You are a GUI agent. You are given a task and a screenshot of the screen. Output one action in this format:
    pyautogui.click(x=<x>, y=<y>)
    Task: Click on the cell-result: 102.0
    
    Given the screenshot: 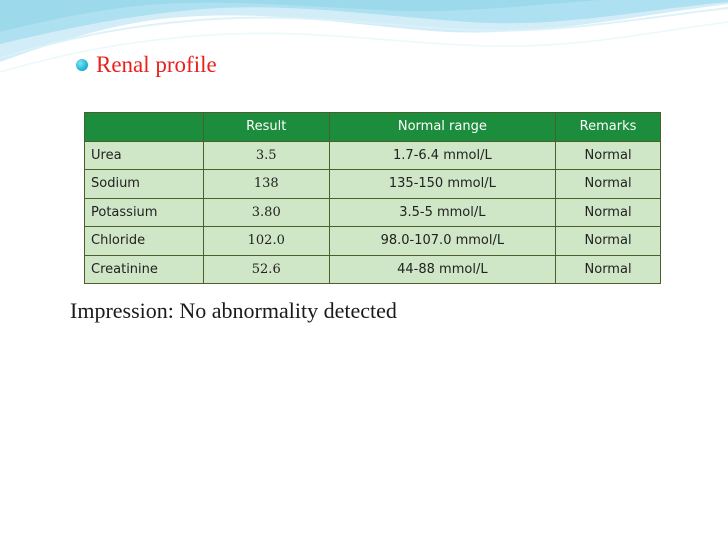 What is the action you would take?
    pyautogui.click(x=266, y=241)
    